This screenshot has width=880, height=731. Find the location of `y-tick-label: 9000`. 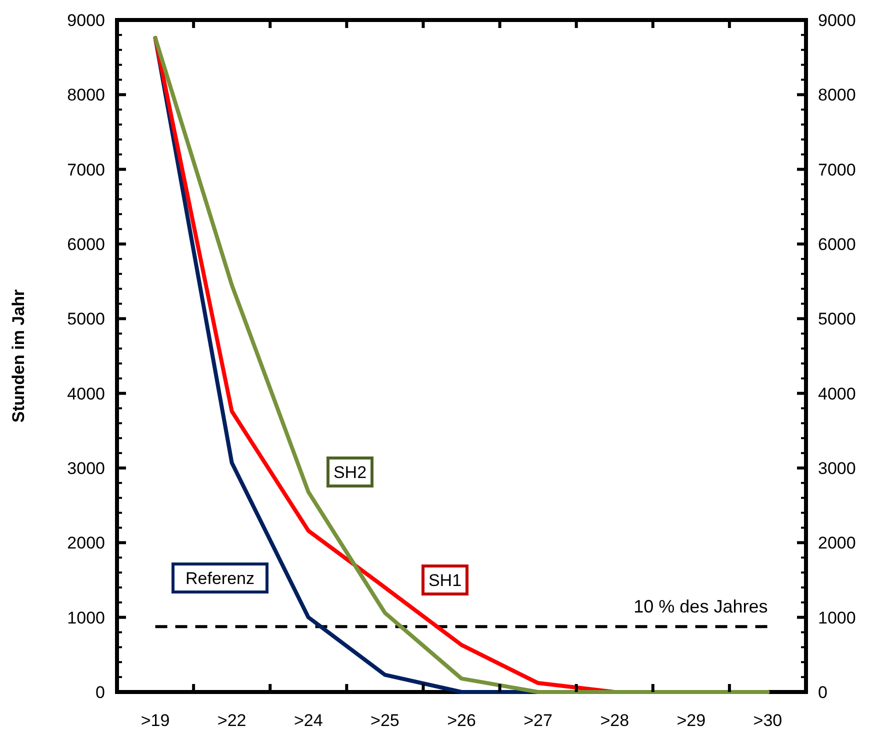

y-tick-label: 9000 is located at coordinates (86, 20).